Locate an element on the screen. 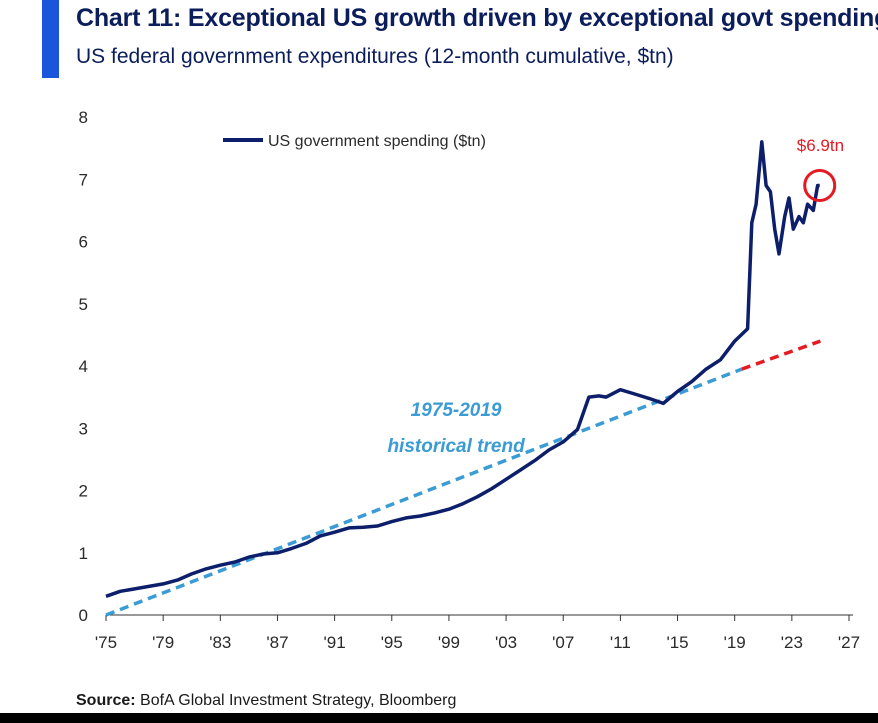 The image size is (878, 723). x-tick-label: '07 is located at coordinates (563, 642).